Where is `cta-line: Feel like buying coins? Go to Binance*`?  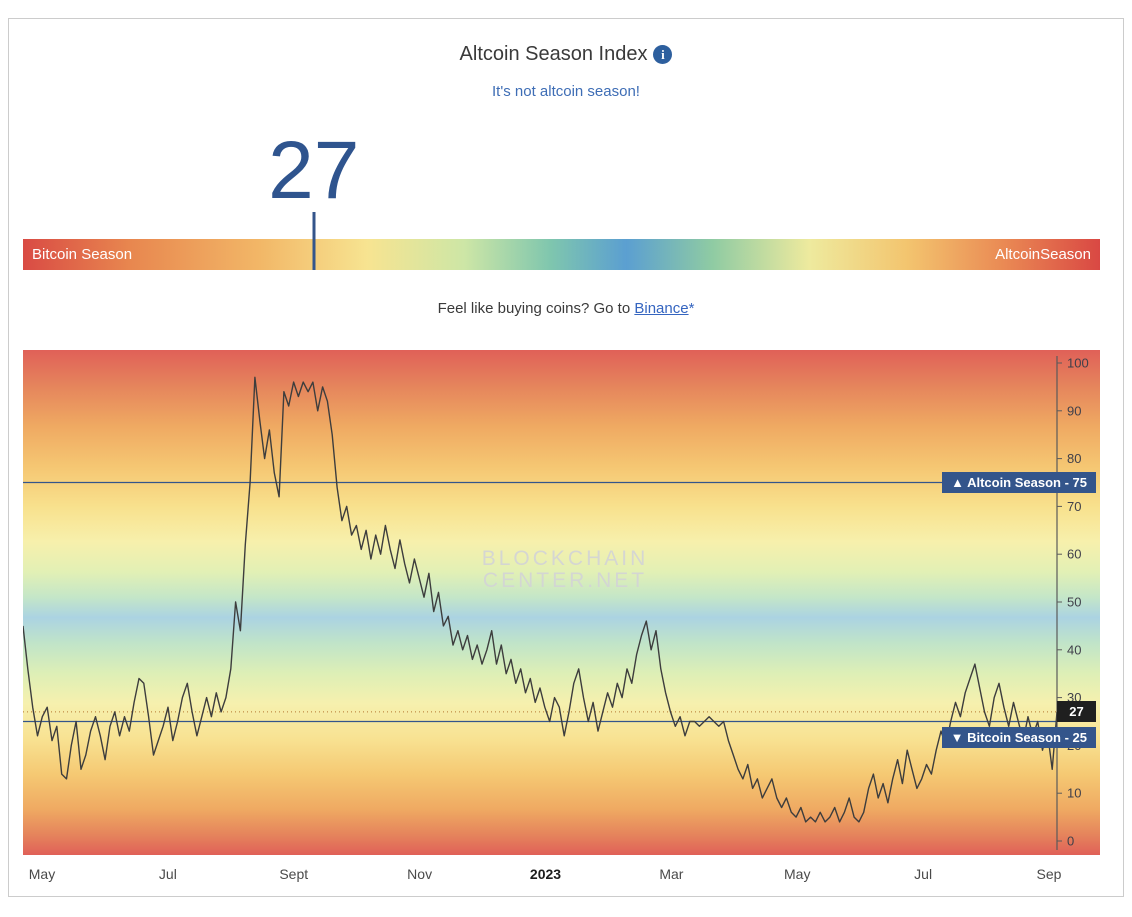 cta-line: Feel like buying coins? Go to Binance* is located at coordinates (566, 310).